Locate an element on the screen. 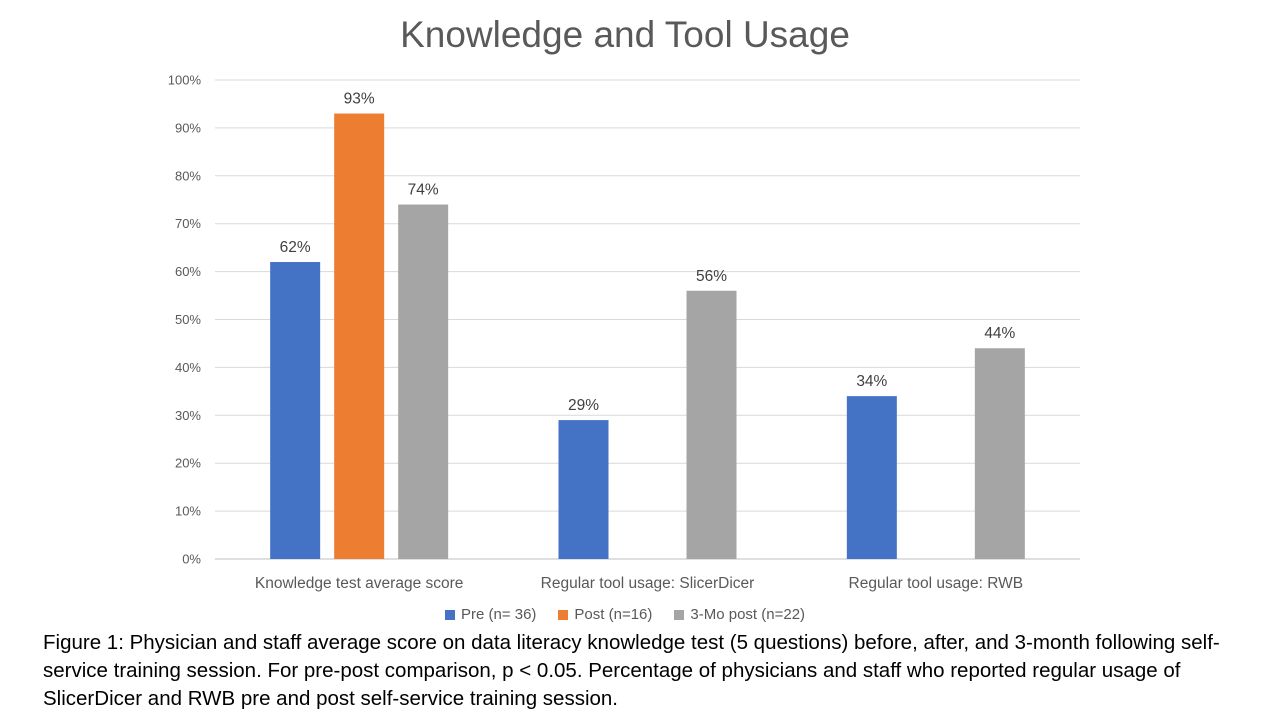 This screenshot has height=720, width=1280. legend-item: Post (n=16) is located at coordinates (605, 614).